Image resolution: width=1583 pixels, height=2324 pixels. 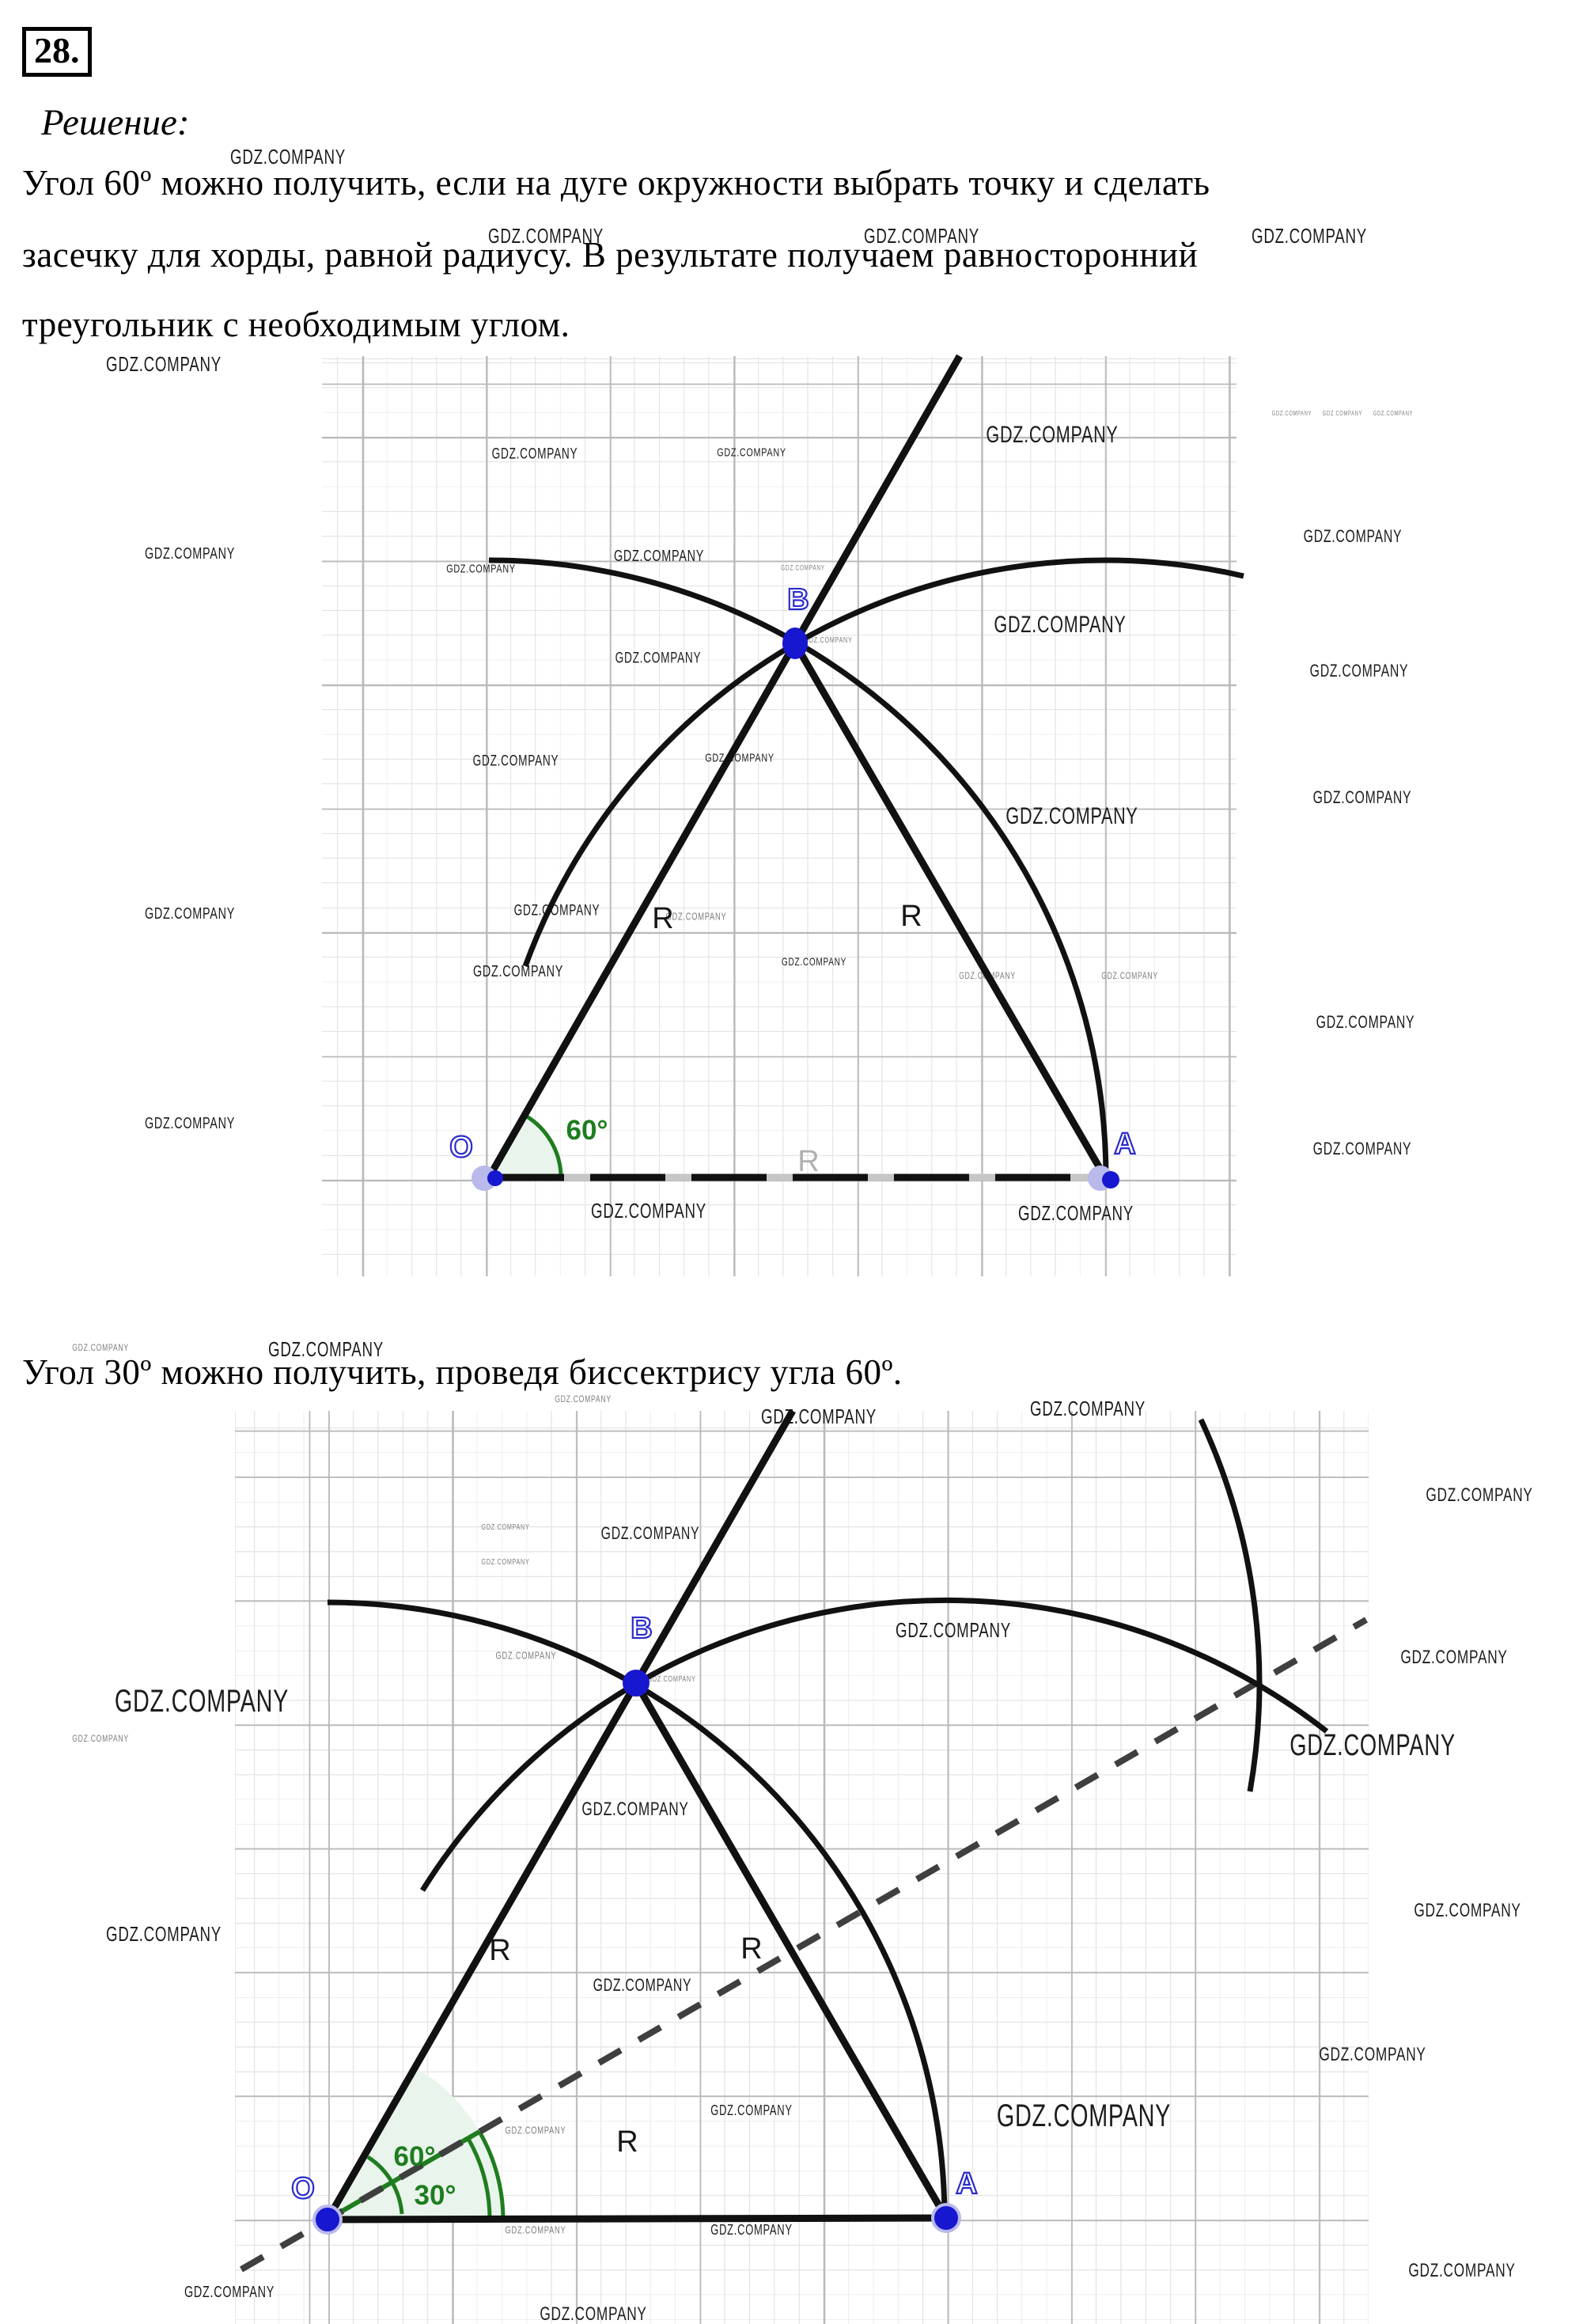 I want to click on figure1-point-a, so click(x=1110, y=1180).